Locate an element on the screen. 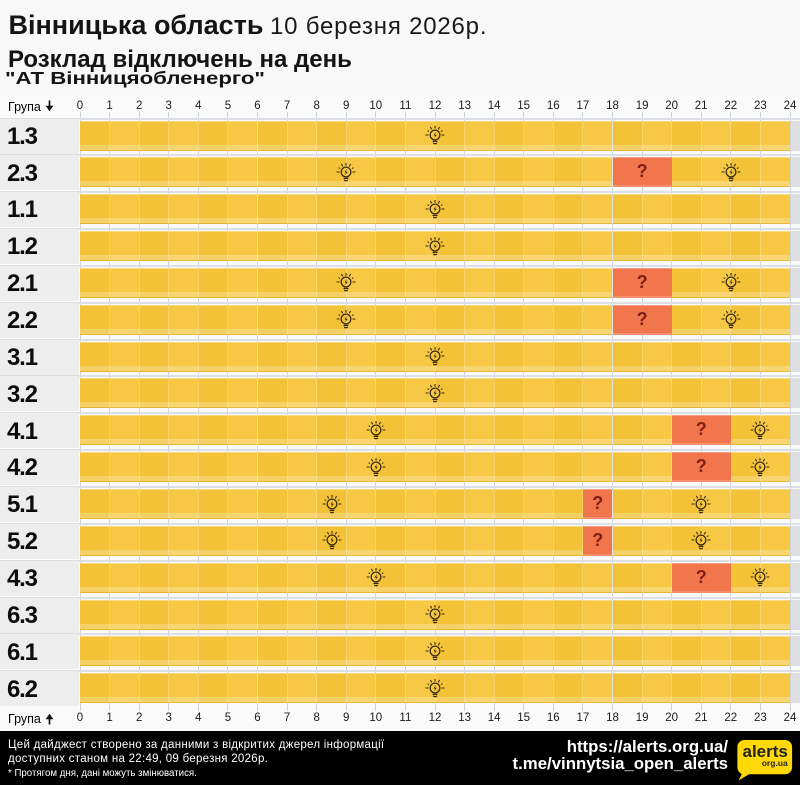 The image size is (800, 785). svg-text: org.ua is located at coordinates (775, 763).